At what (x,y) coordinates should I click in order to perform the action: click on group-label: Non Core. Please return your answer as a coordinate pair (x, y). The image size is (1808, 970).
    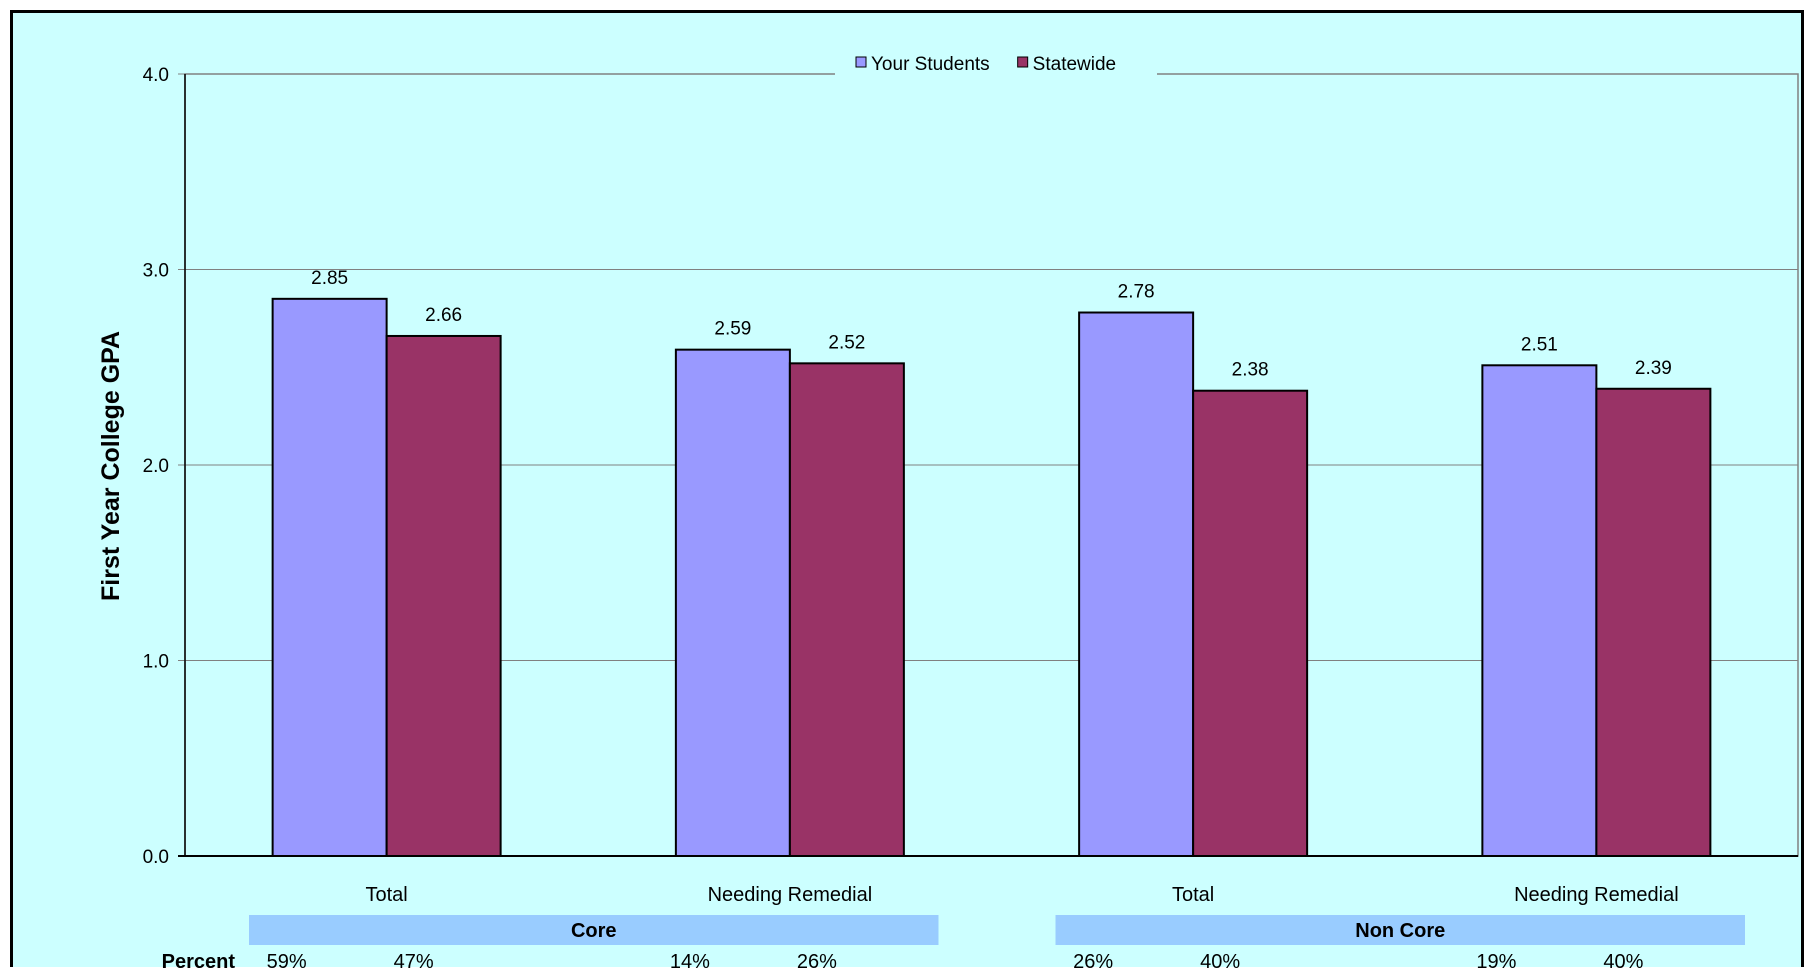
    Looking at the image, I should click on (1400, 931).